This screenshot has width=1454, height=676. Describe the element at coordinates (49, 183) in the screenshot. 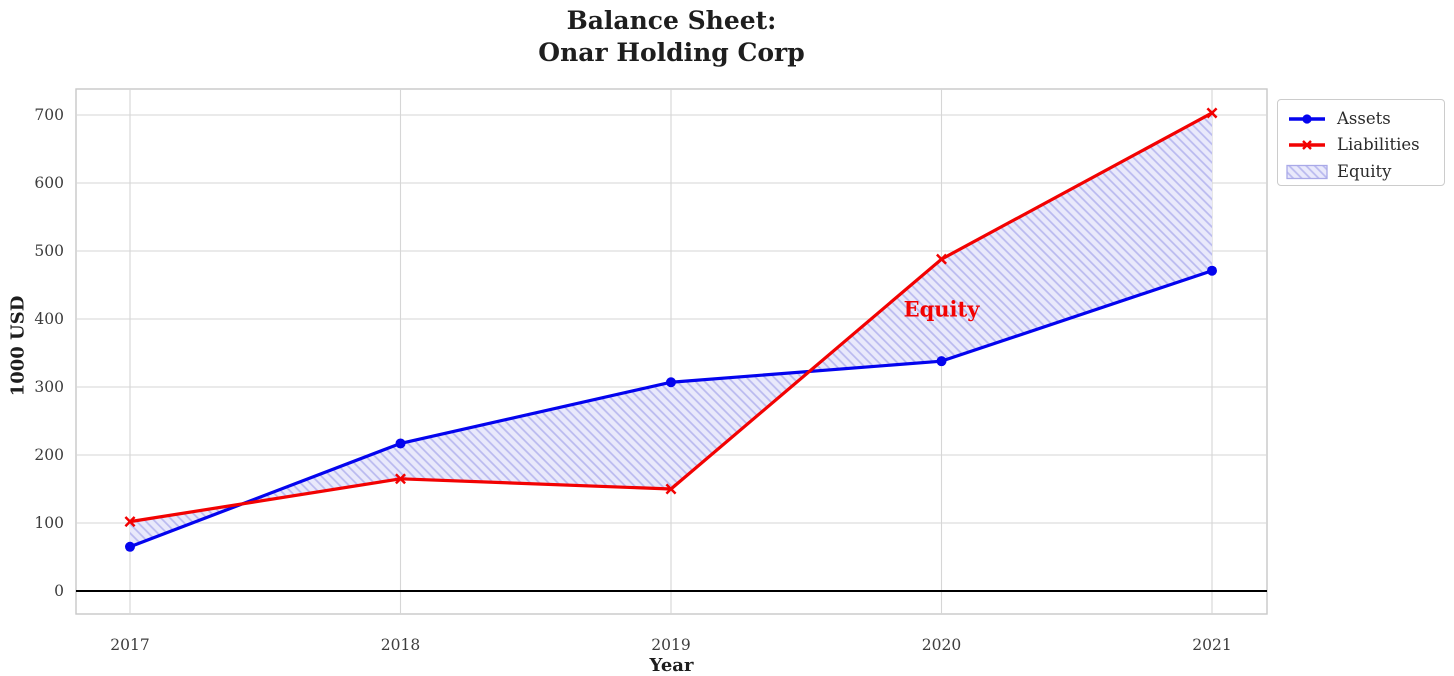

I see `y-tick-label: 600` at that location.